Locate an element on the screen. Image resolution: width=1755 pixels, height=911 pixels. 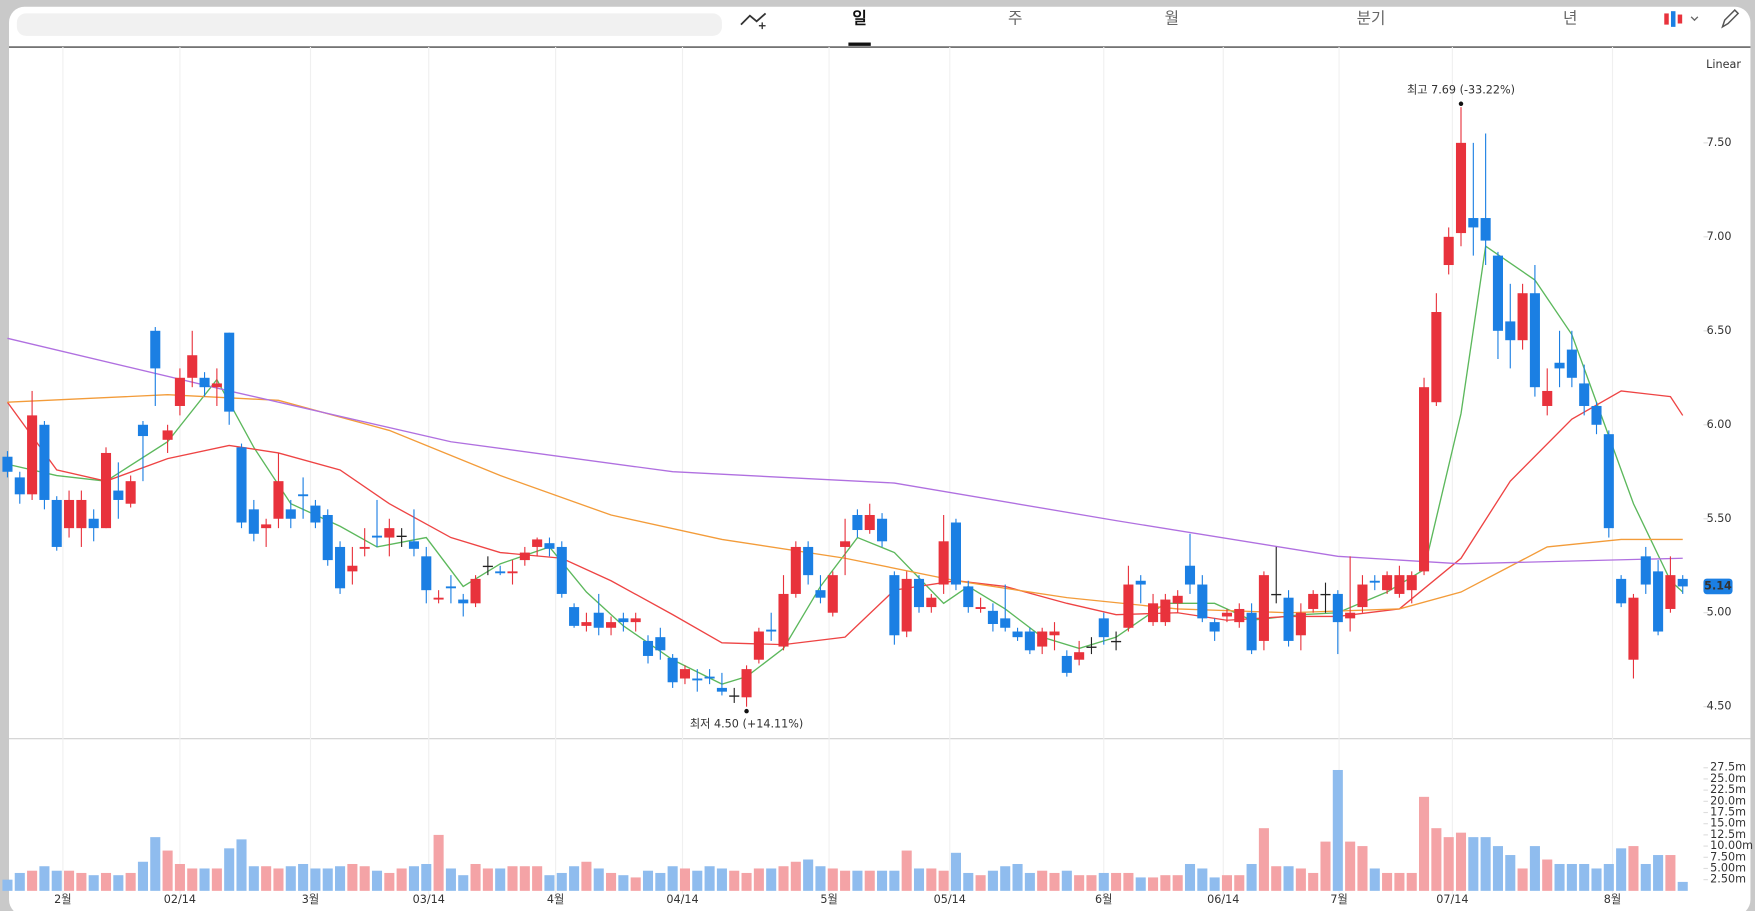
volume-tick-label: 5.00m is located at coordinates (1728, 867).